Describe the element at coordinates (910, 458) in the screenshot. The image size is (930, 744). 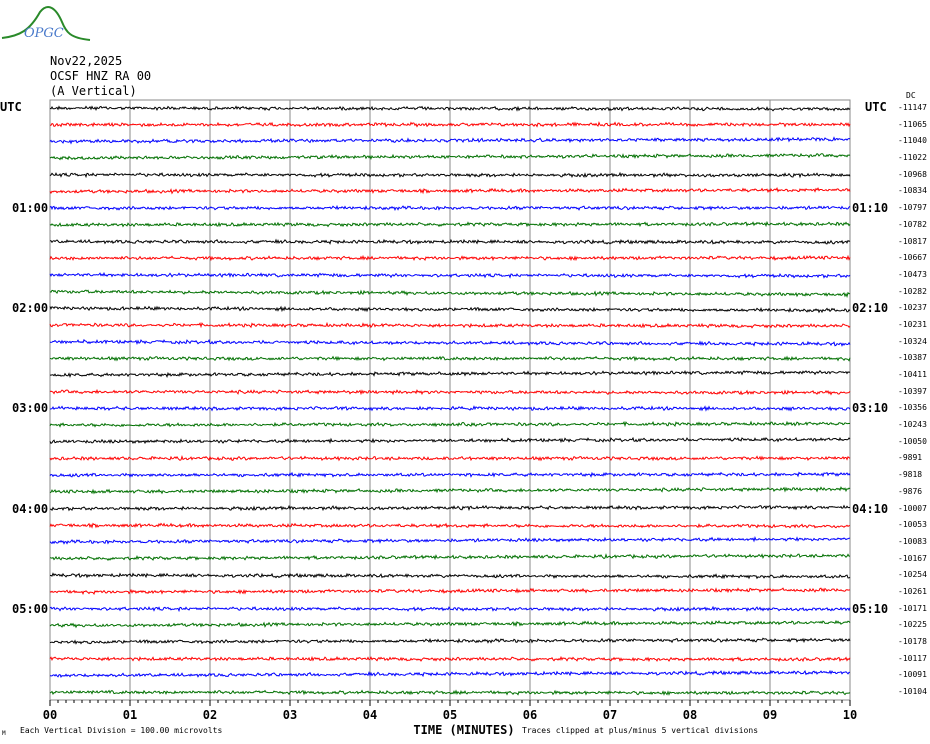
I see `dc-offset: -9891` at that location.